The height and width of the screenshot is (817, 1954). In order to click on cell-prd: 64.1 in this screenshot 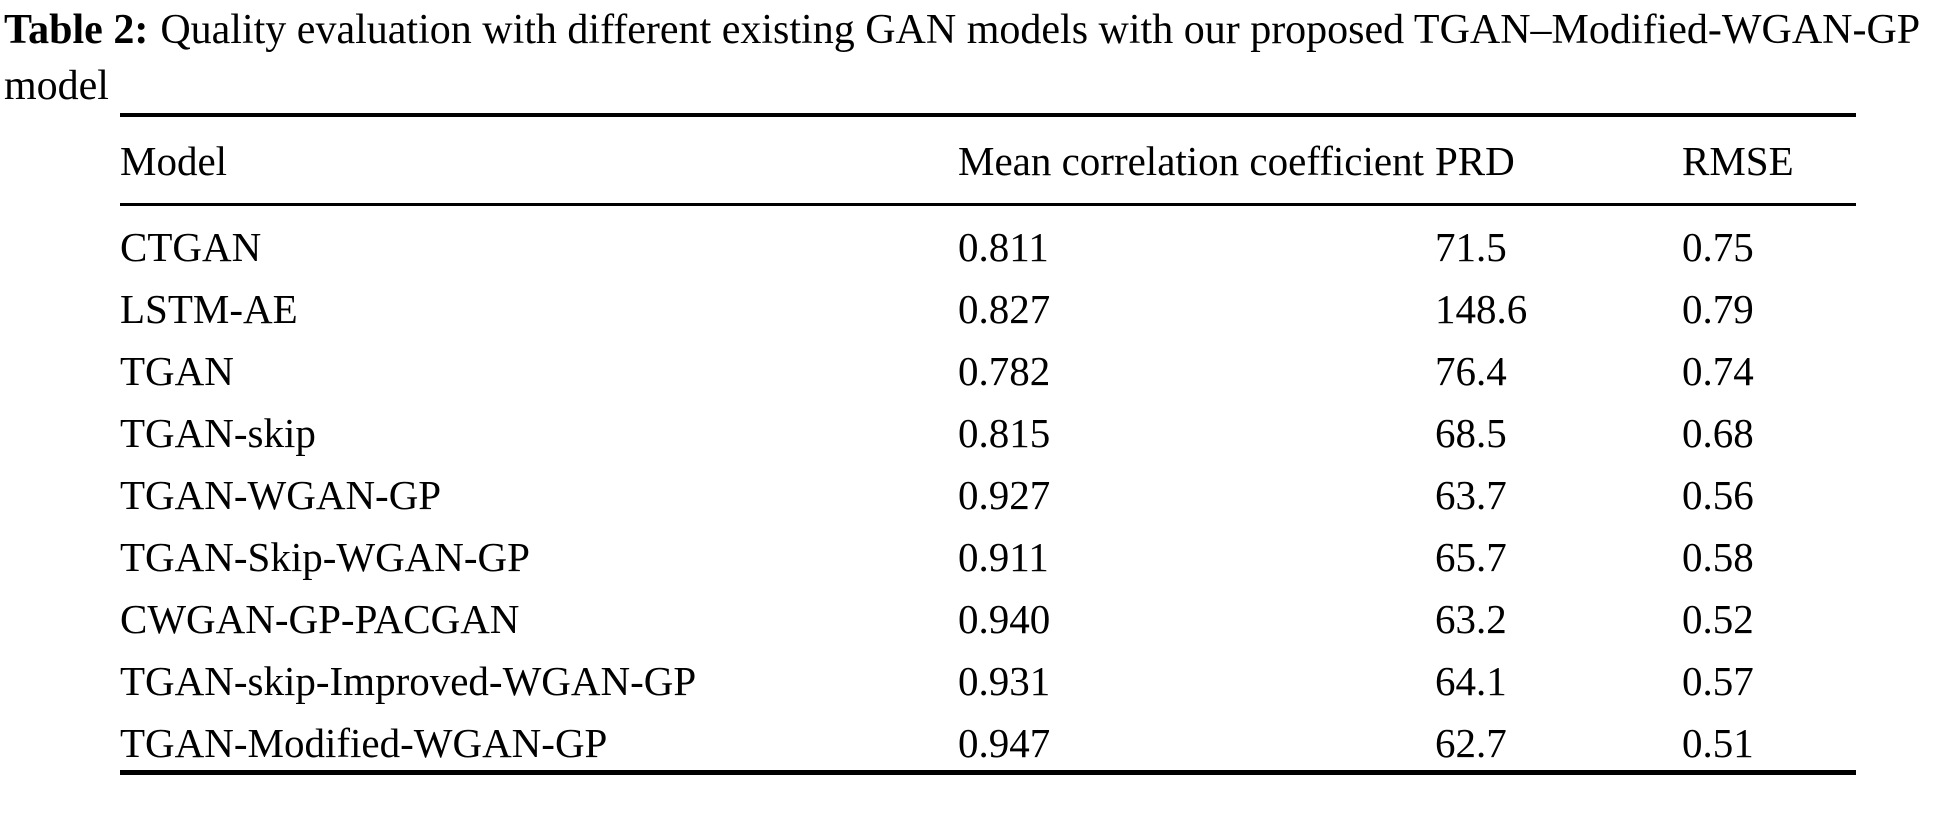, I will do `click(1471, 681)`.